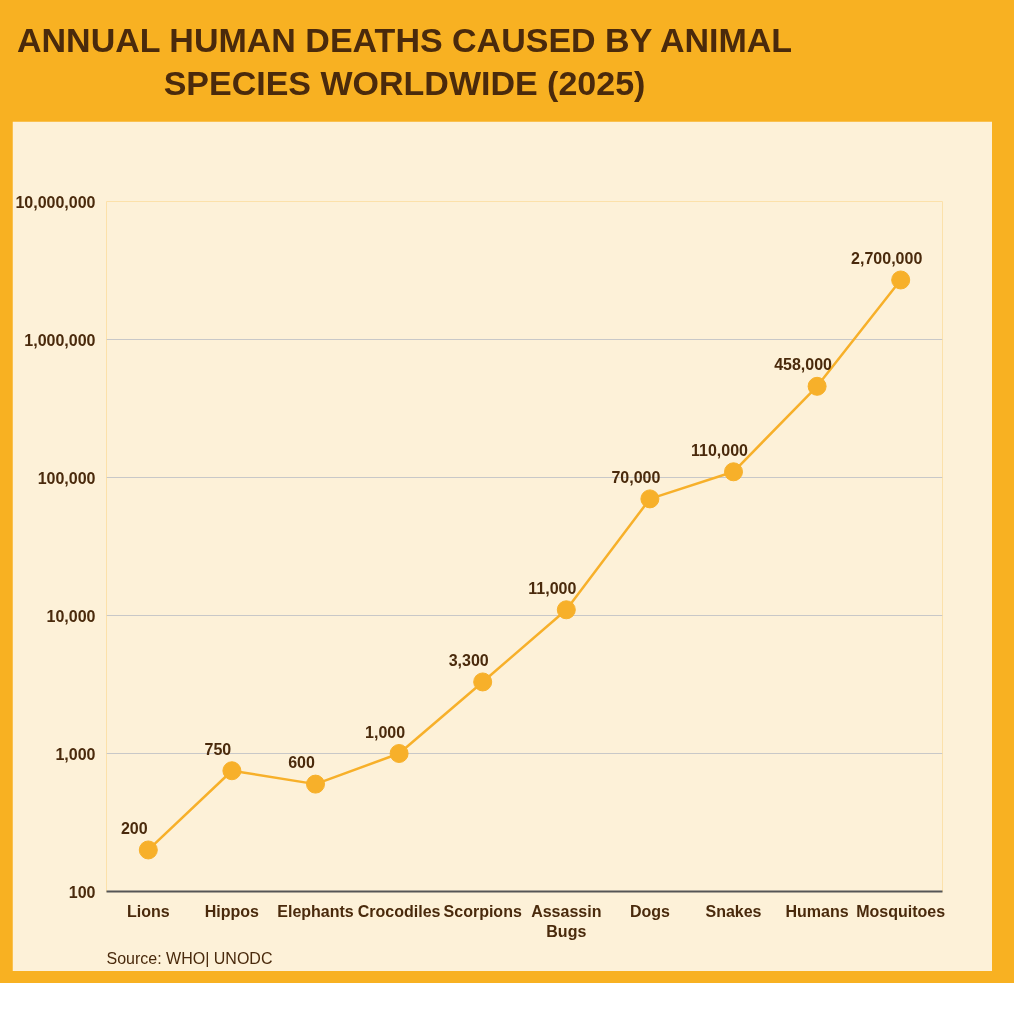 Image resolution: width=1024 pixels, height=1024 pixels. I want to click on y-tick-label: 1,000,000, so click(60, 340).